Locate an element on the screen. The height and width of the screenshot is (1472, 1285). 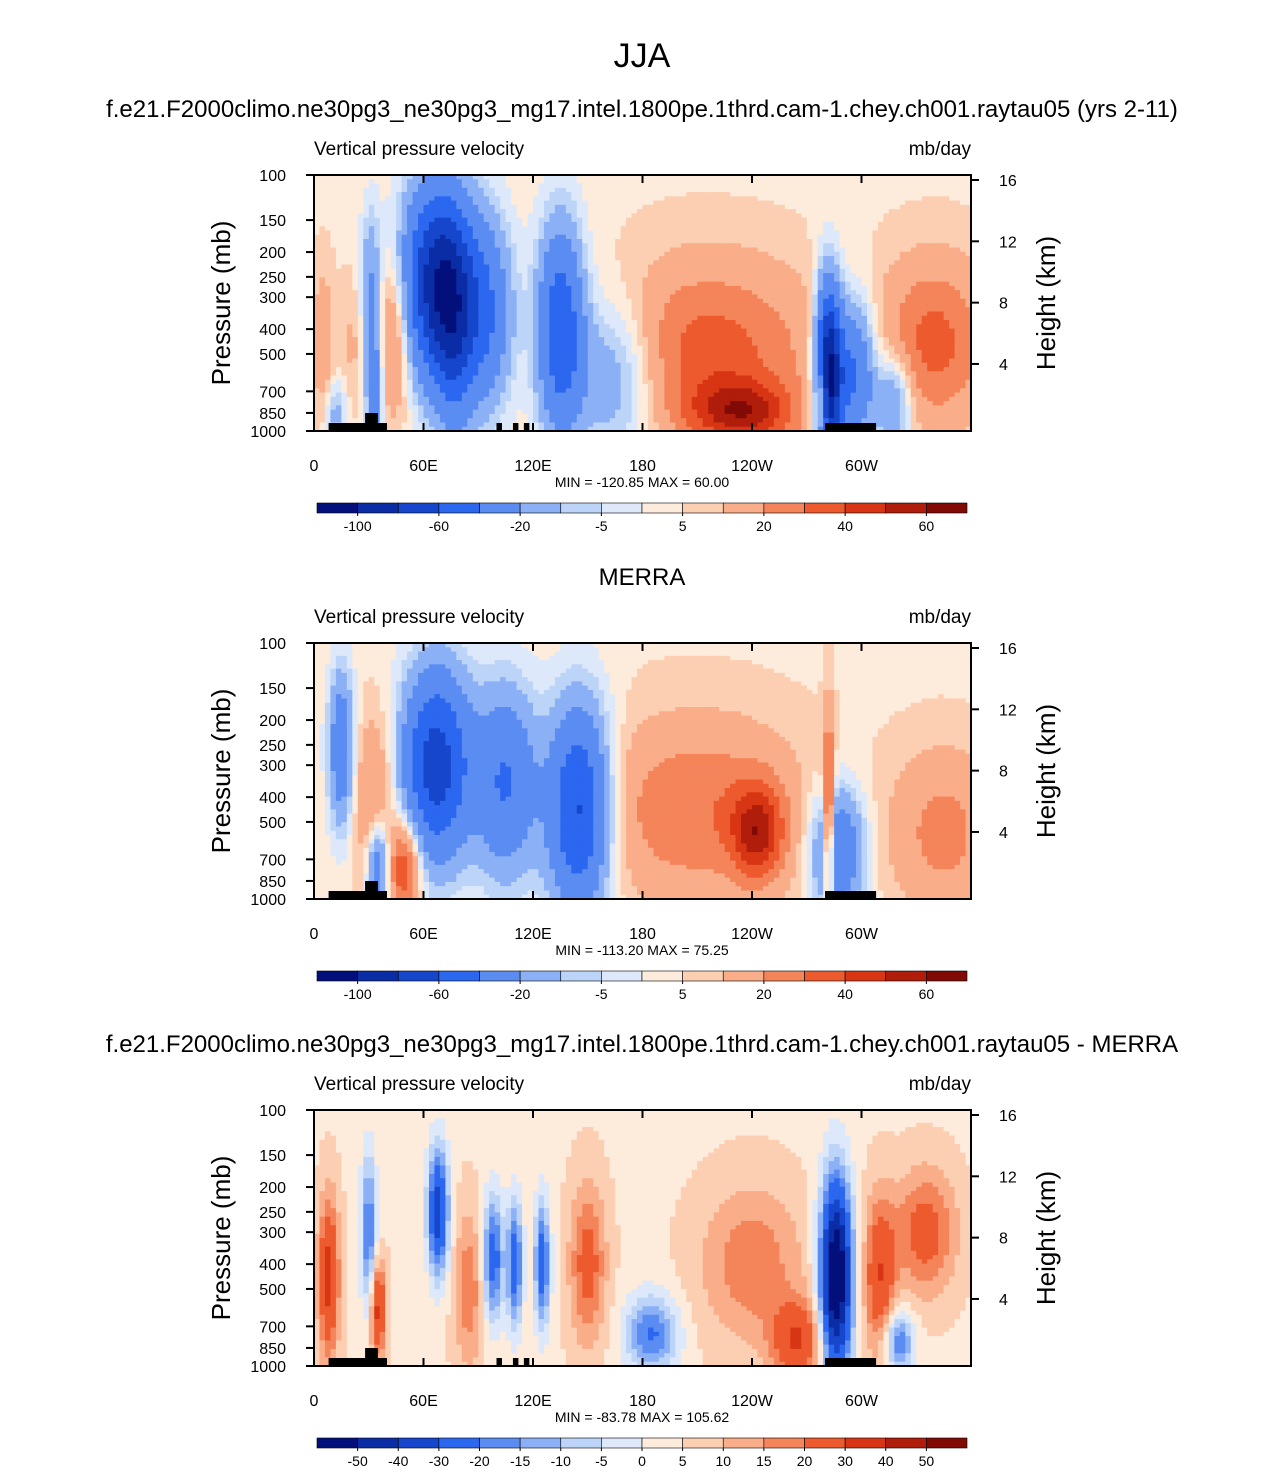
colorbar-label: -100 is located at coordinates (358, 526).